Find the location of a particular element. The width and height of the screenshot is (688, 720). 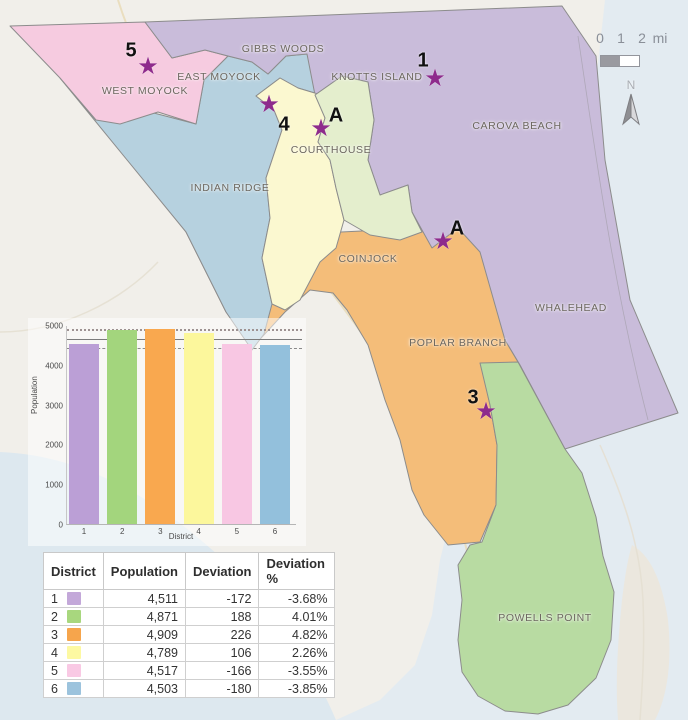

district-number: 2 is located at coordinates (54, 616).